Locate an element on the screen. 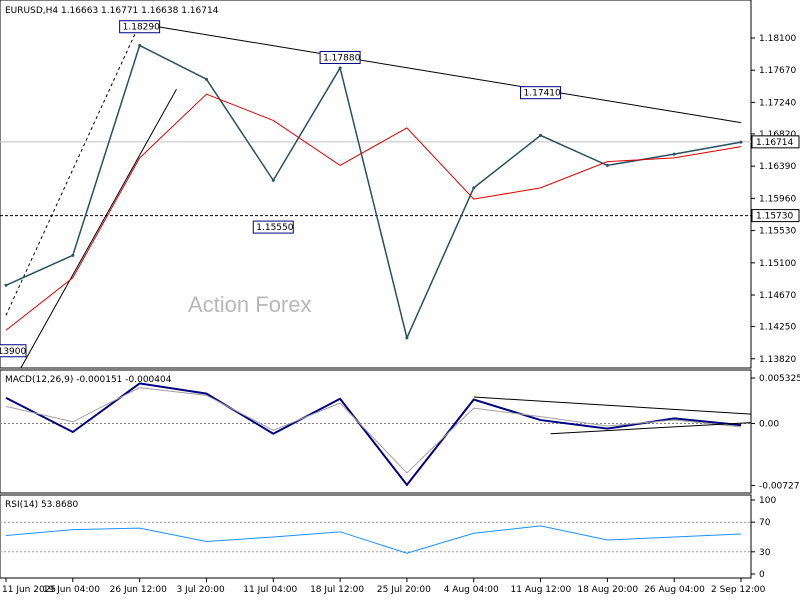  price-tick-label: 1.17240 is located at coordinates (777, 103).